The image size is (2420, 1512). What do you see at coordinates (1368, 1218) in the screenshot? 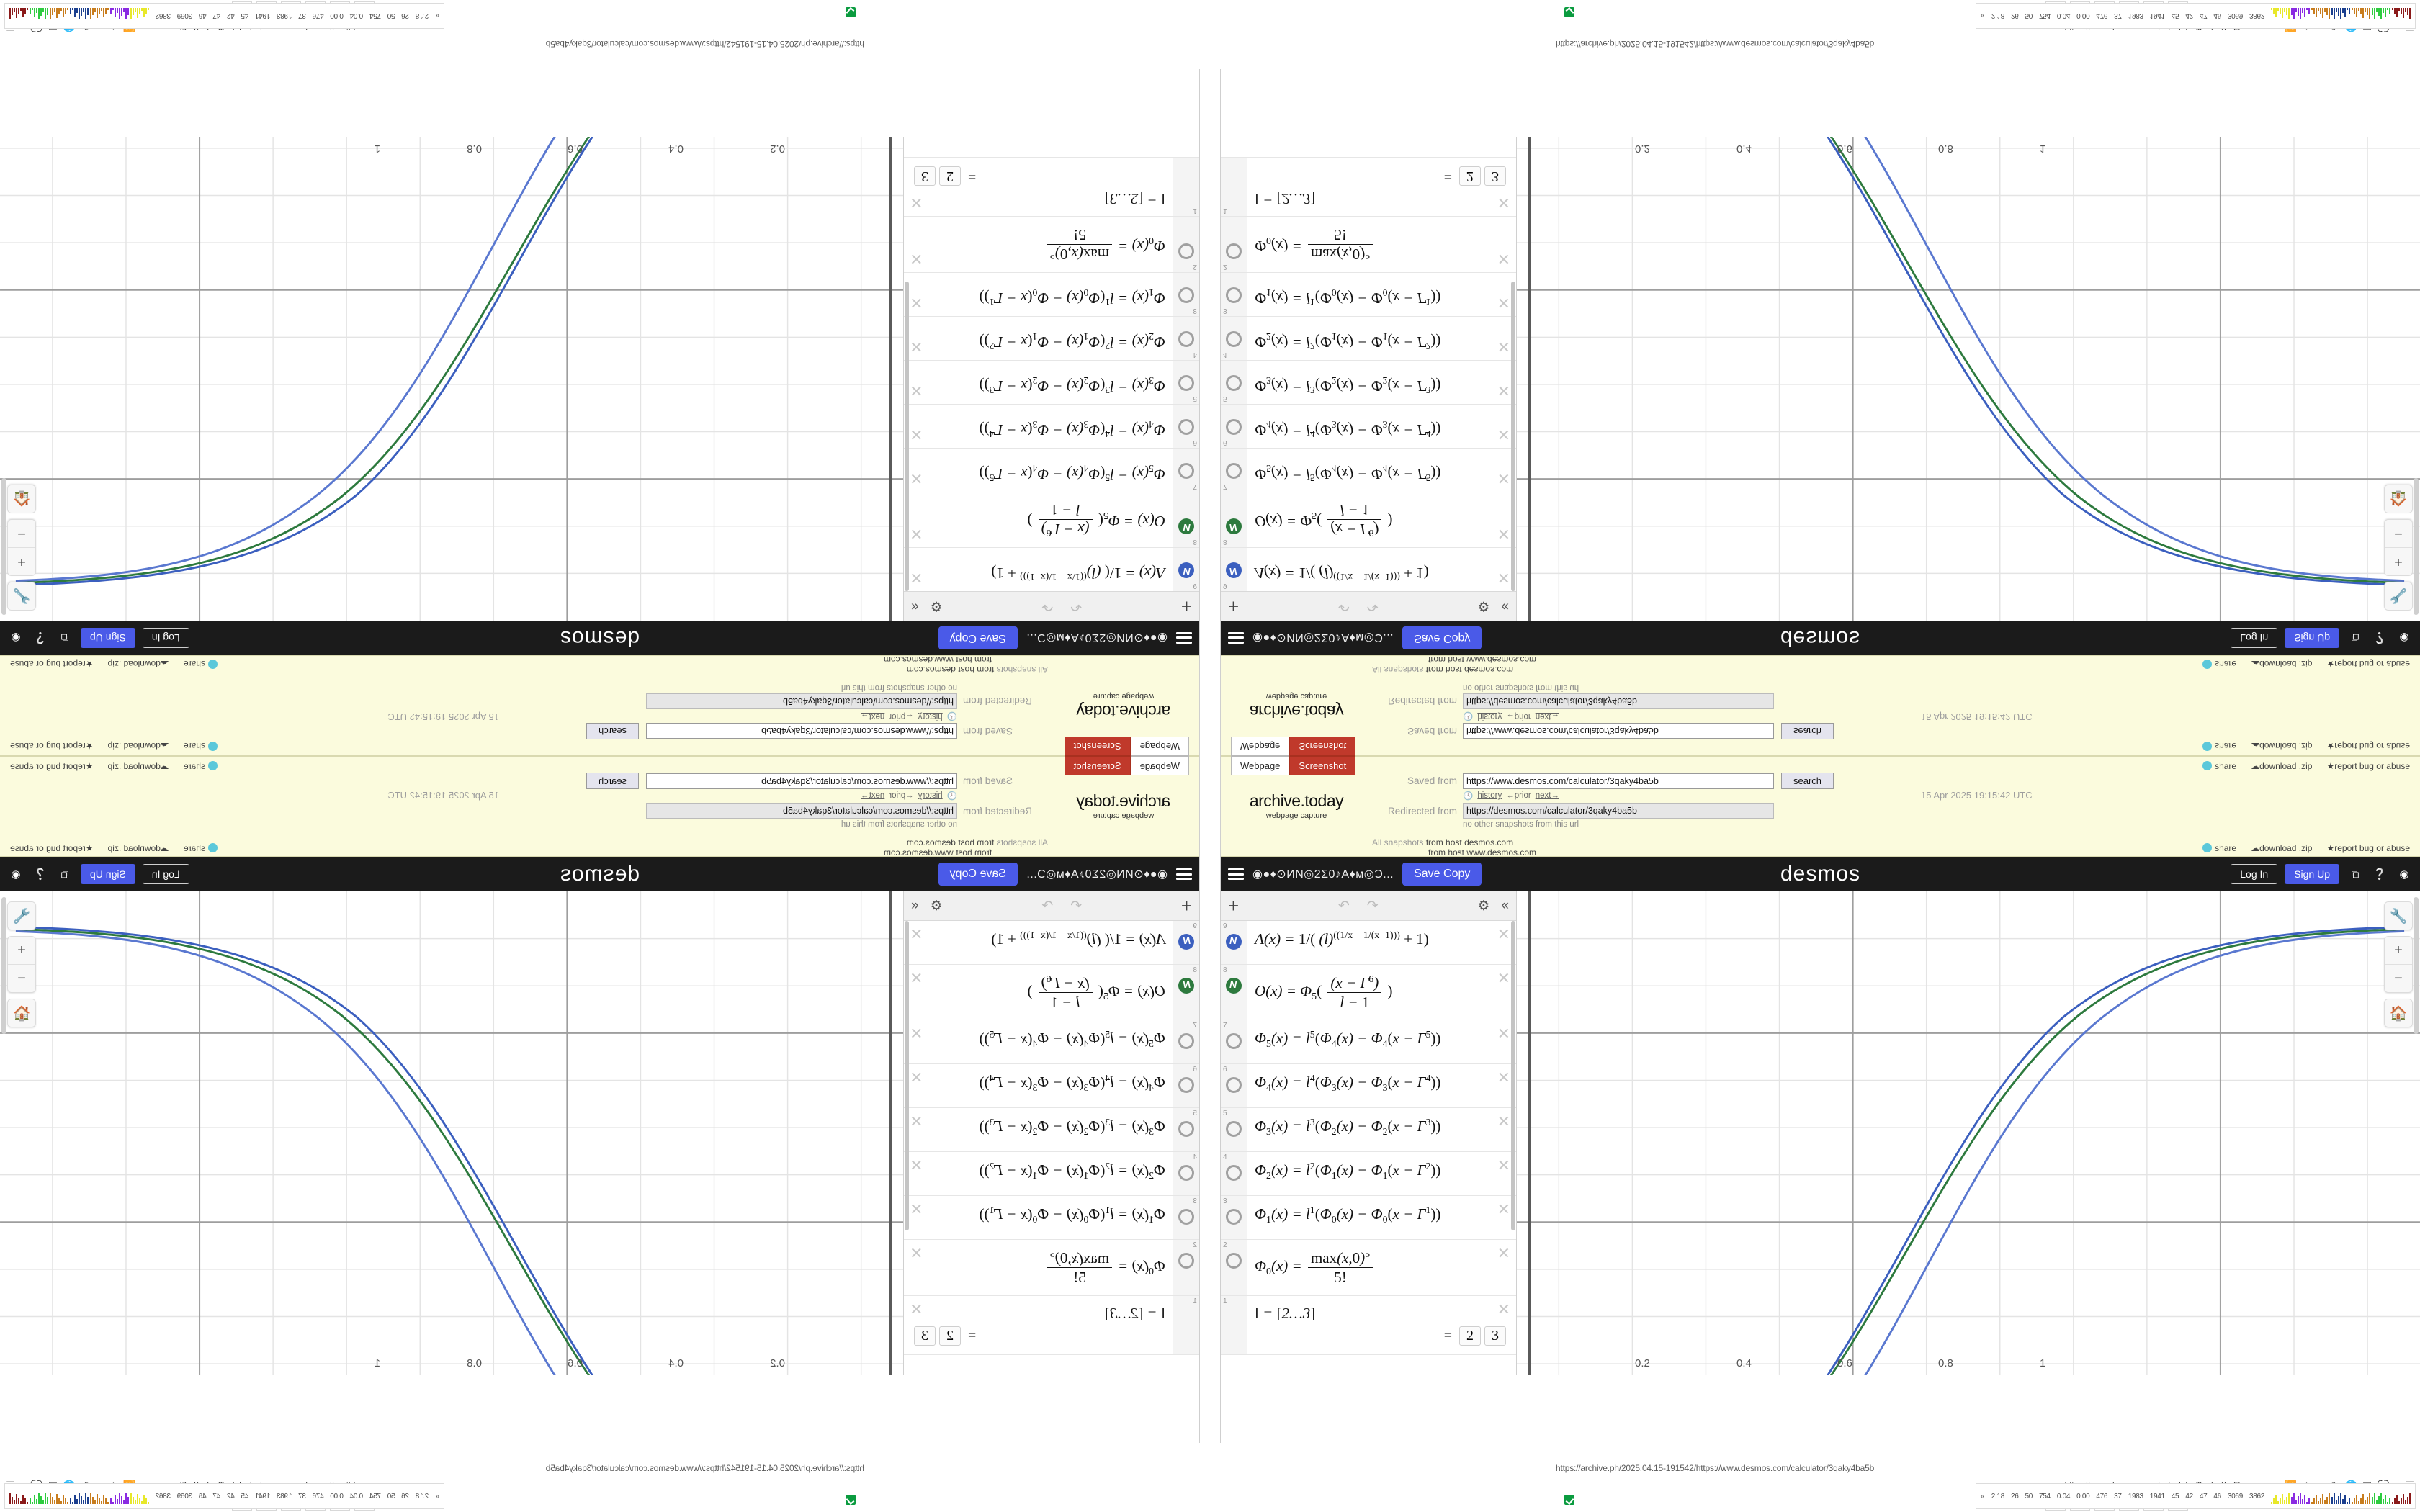
I see `expression-row: 3 Φ1(x) = l1(Φ0(x) − Φ0(x − Γ1)) ✕` at bounding box center [1368, 1218].